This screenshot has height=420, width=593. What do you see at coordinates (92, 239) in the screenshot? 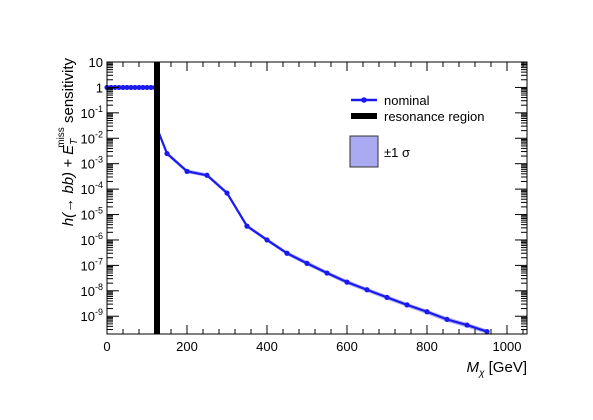
I see `y-tick-label: 10⁻⁶` at bounding box center [92, 239].